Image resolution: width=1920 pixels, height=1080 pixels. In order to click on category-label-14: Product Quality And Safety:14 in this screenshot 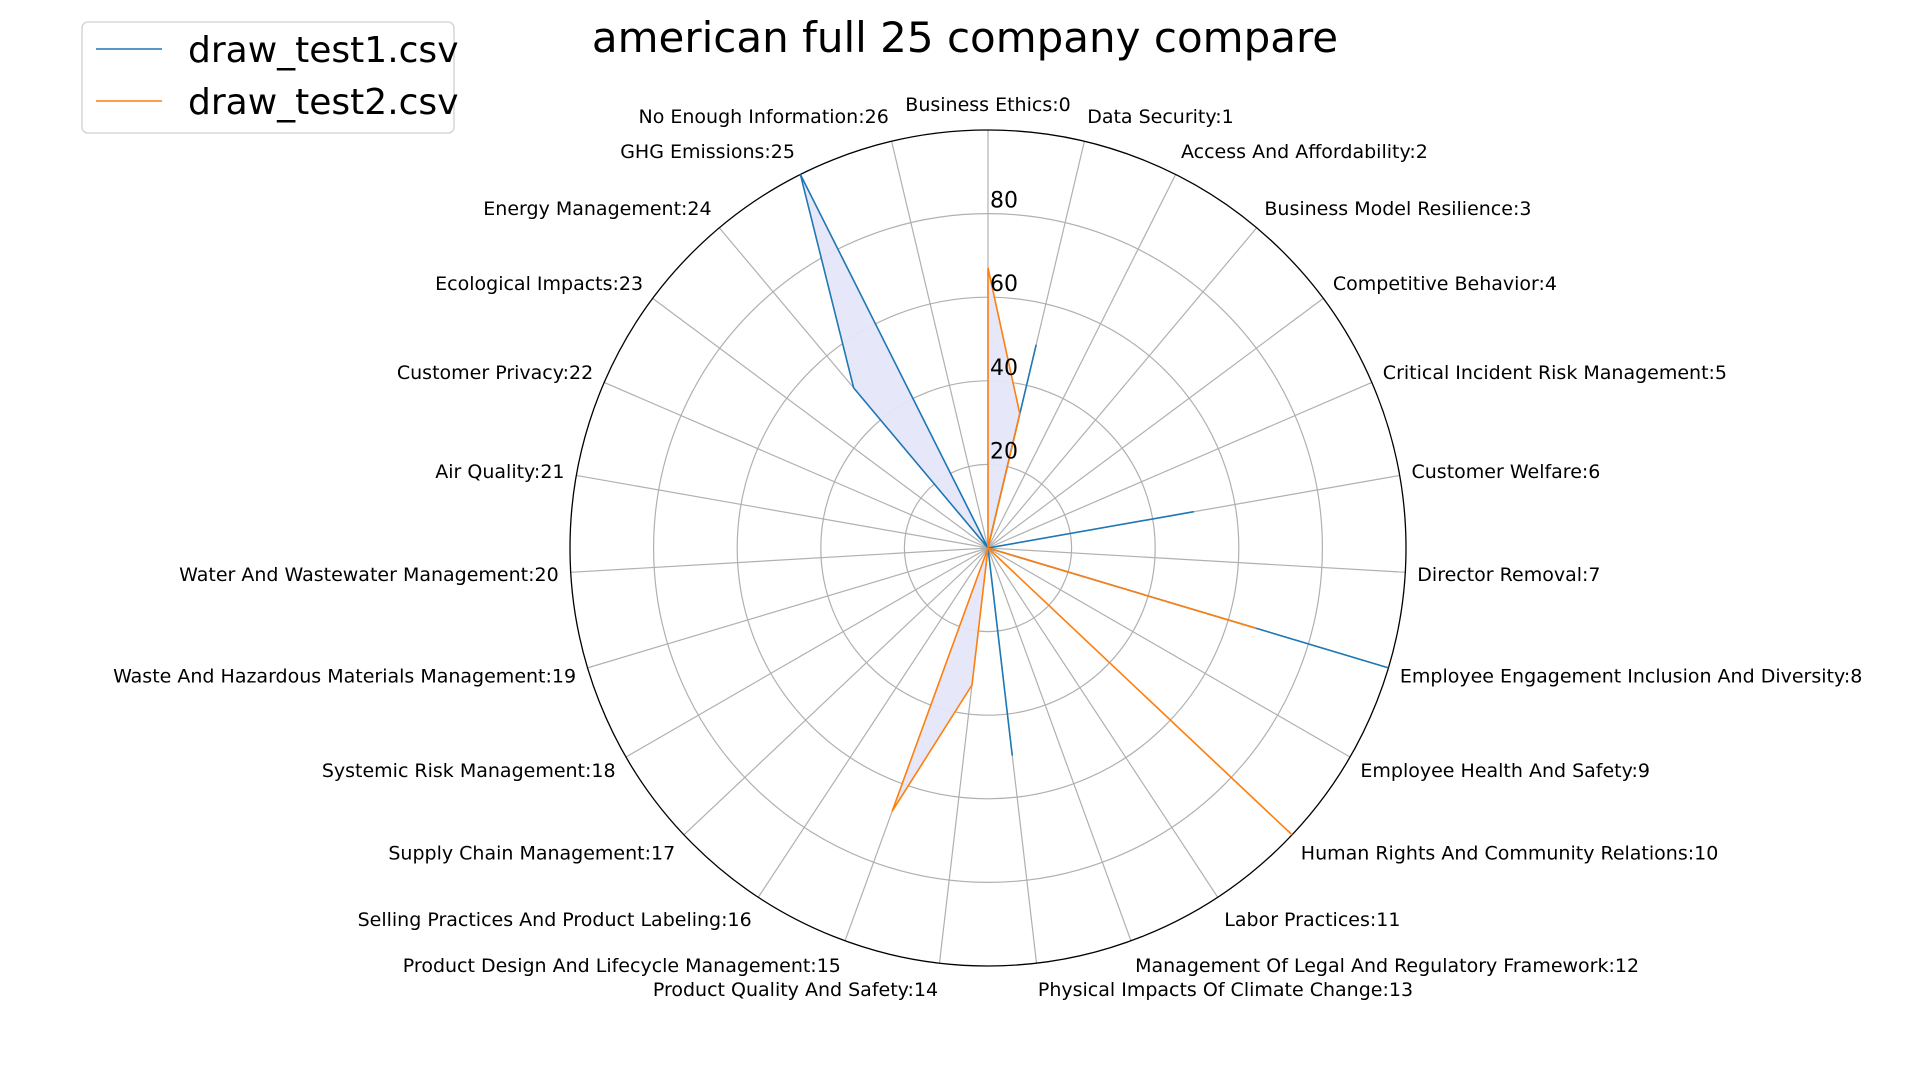, I will do `click(795, 990)`.